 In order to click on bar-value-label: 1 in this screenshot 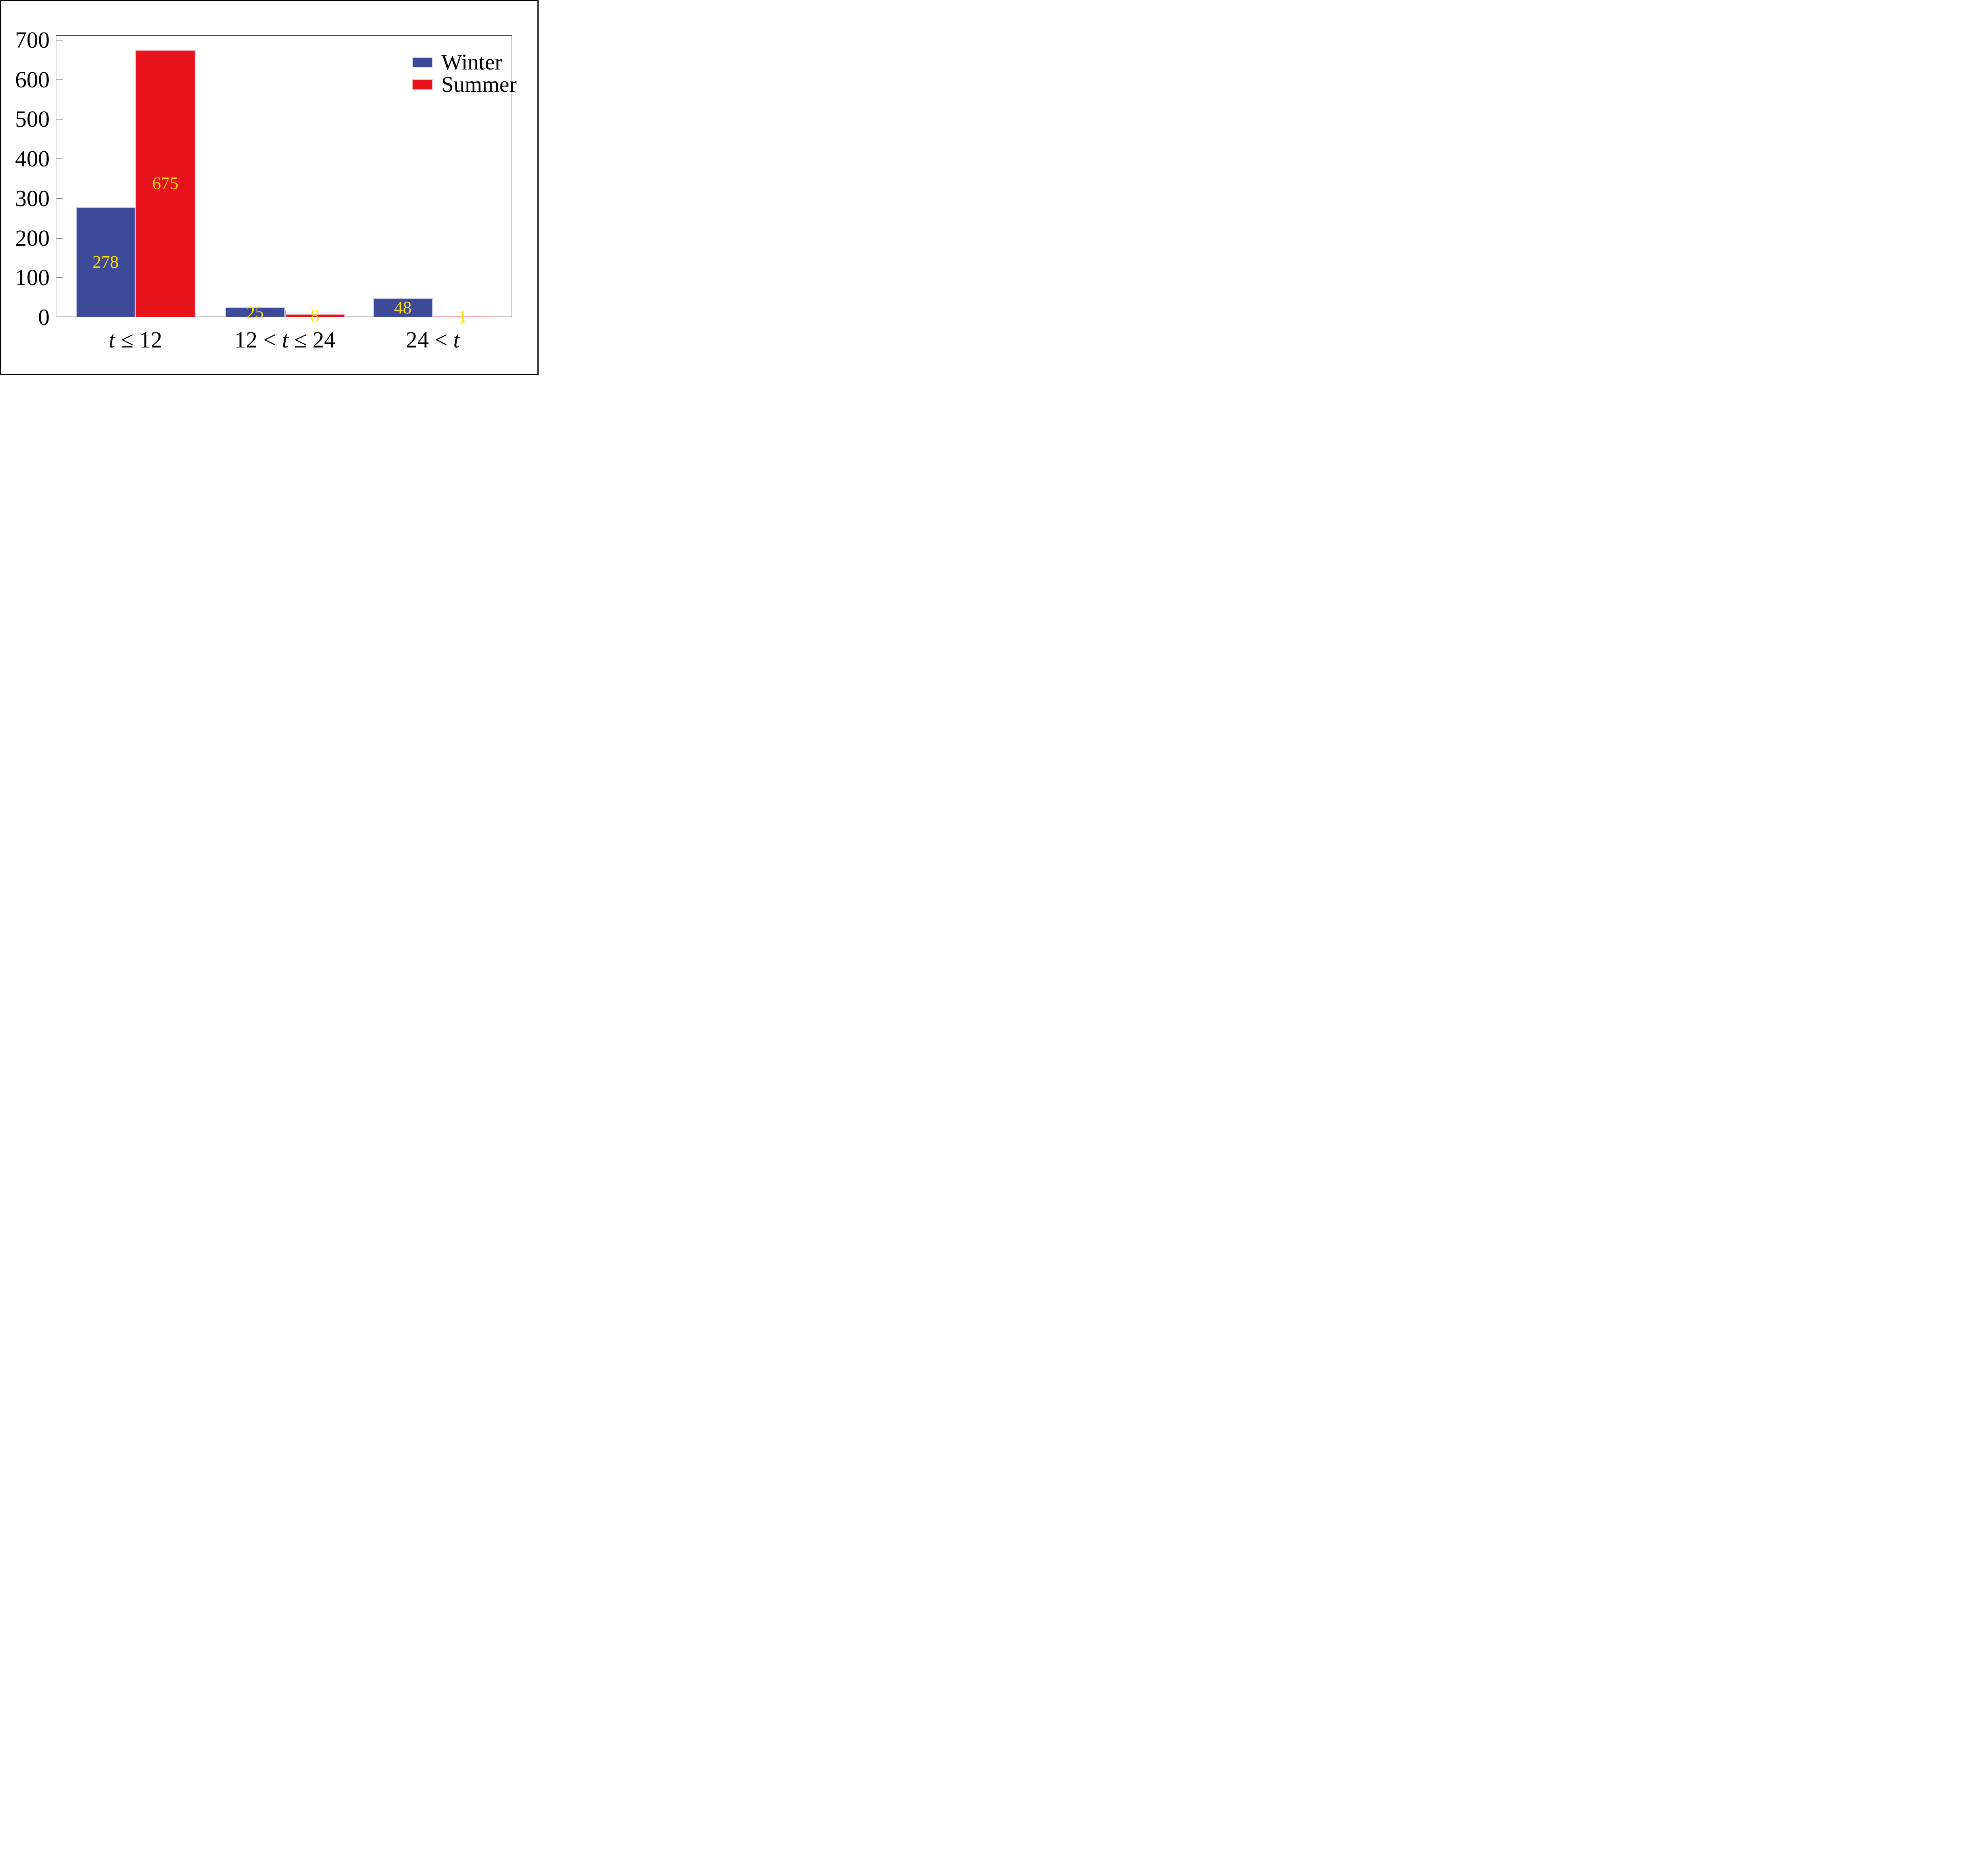, I will do `click(462, 316)`.